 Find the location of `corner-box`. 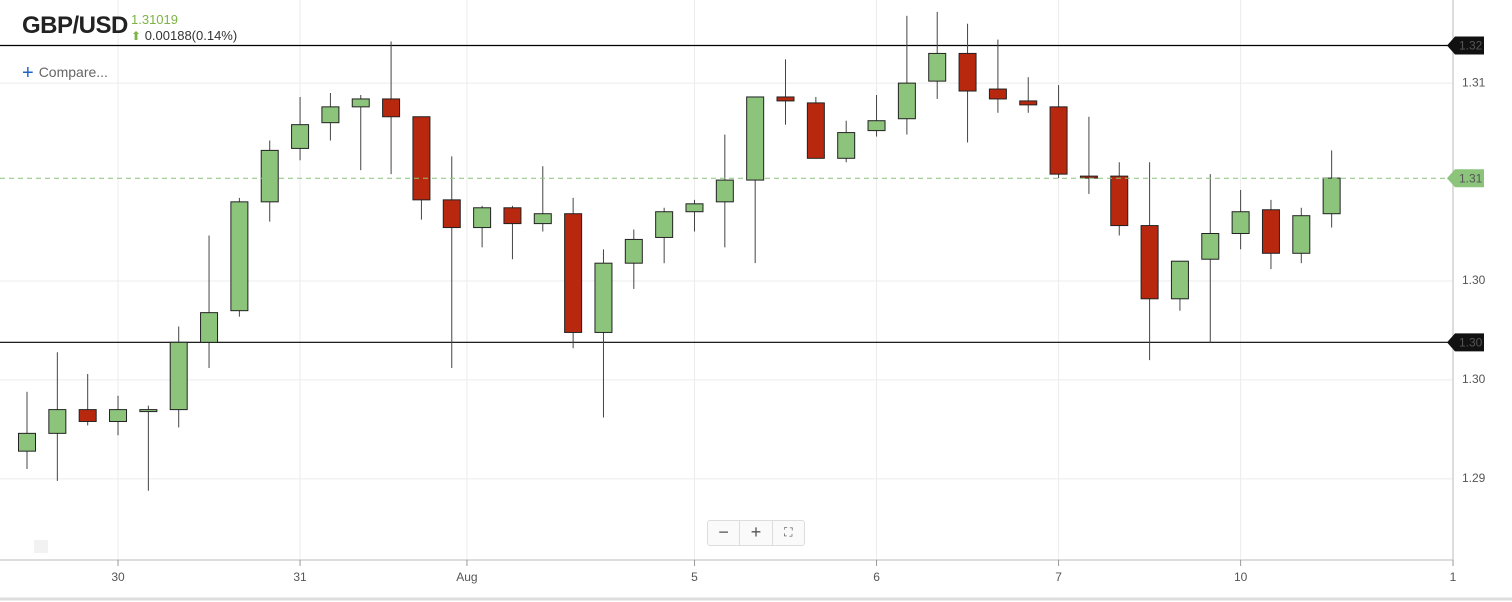

corner-box is located at coordinates (41, 546).